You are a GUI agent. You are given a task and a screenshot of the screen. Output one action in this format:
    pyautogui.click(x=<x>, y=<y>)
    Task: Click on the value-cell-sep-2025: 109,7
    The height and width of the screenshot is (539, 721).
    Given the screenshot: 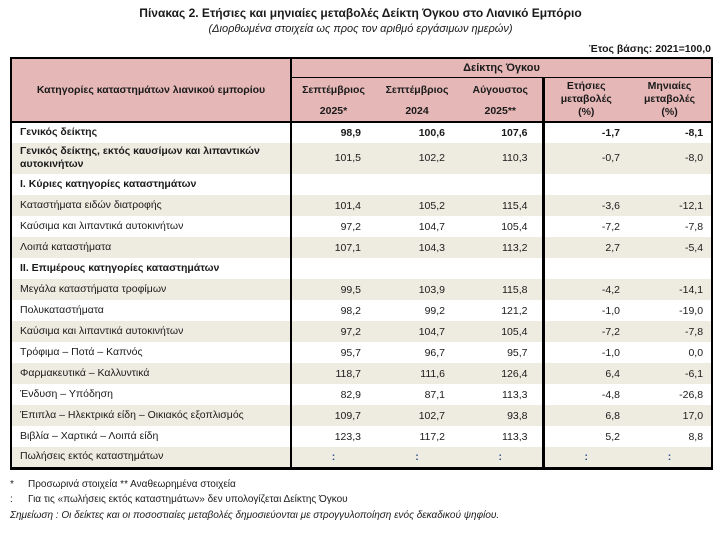 What is the action you would take?
    pyautogui.click(x=347, y=415)
    